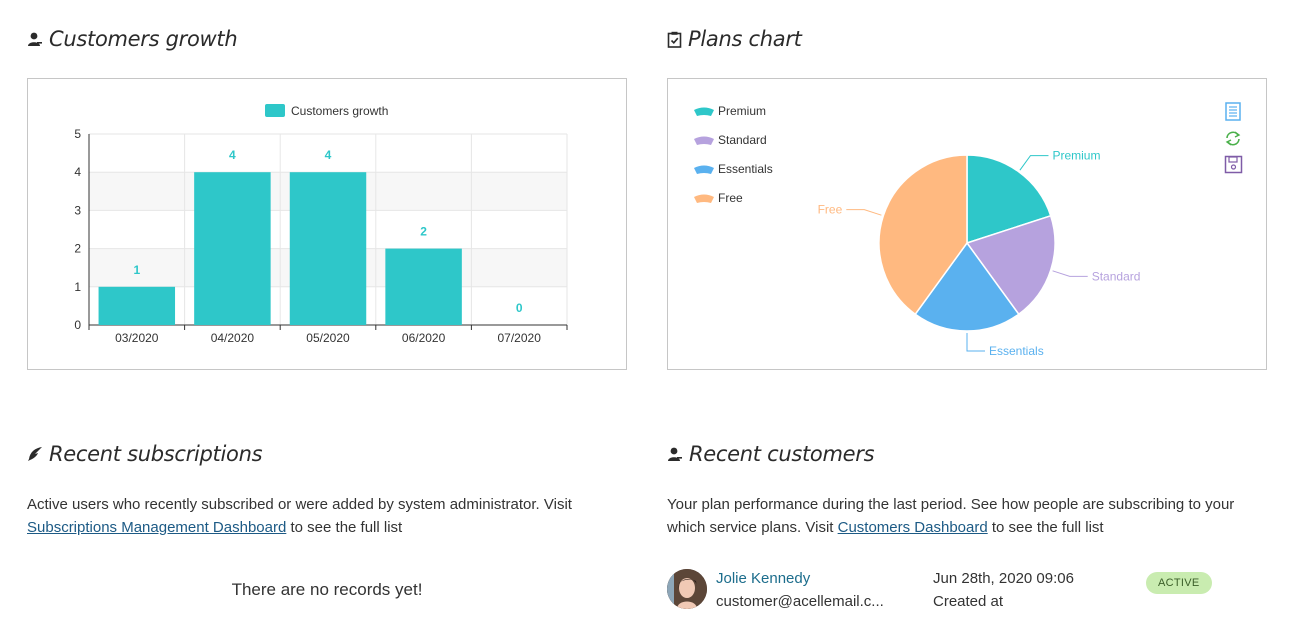  I want to click on y-tick-label: 0, so click(77, 325).